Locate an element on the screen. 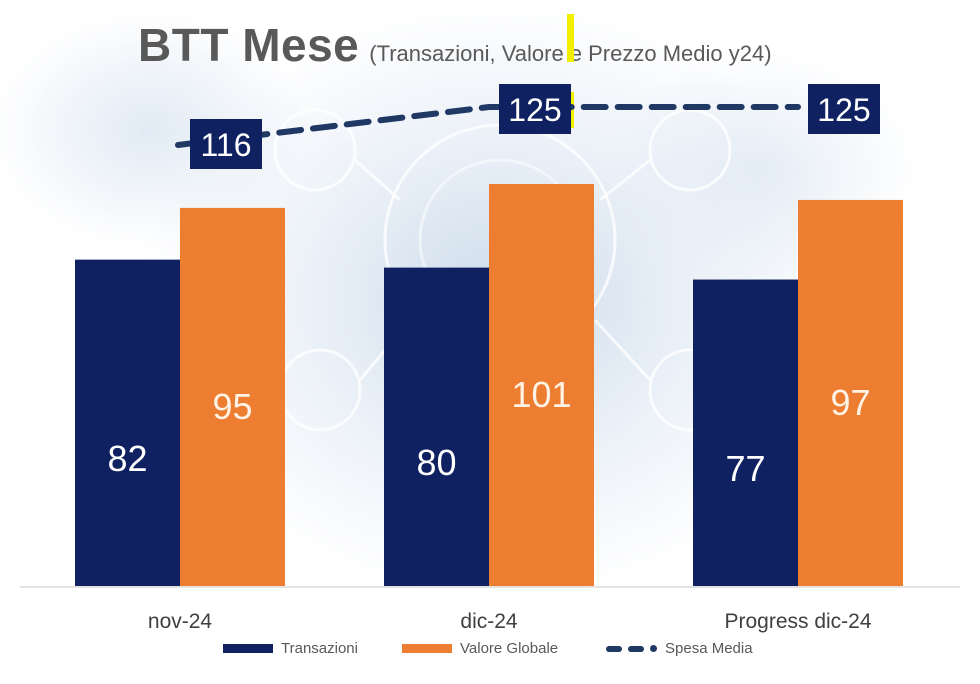 This screenshot has height=684, width=980. legend-item-spesa-media: Spesa Media is located at coordinates (679, 648).